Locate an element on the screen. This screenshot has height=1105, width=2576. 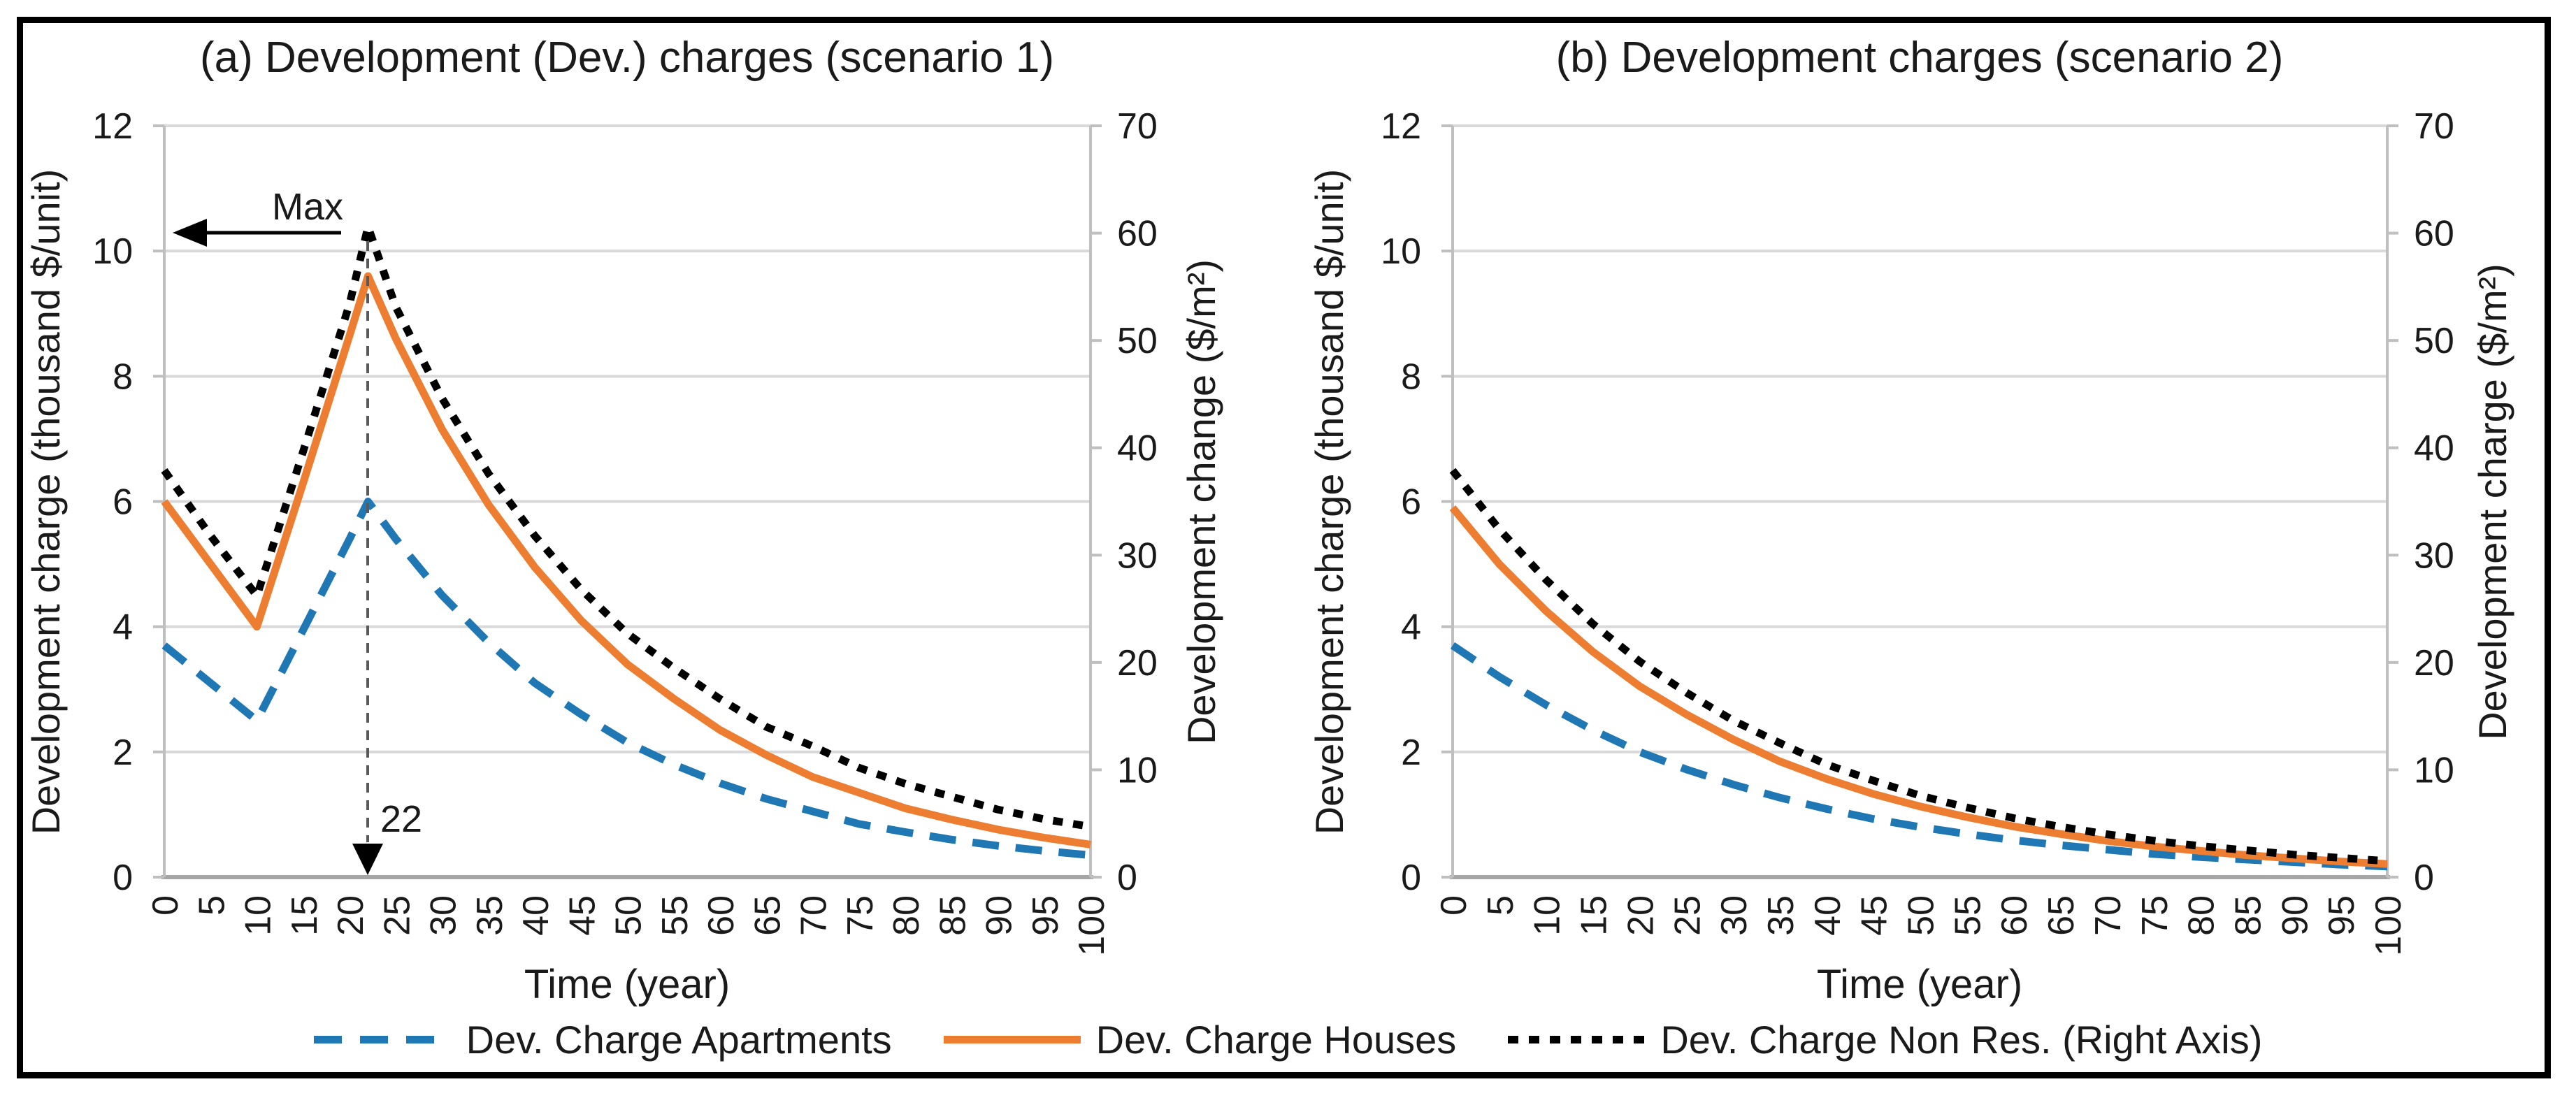
chart-a-annotations: Max 22 is located at coordinates (297, 530).